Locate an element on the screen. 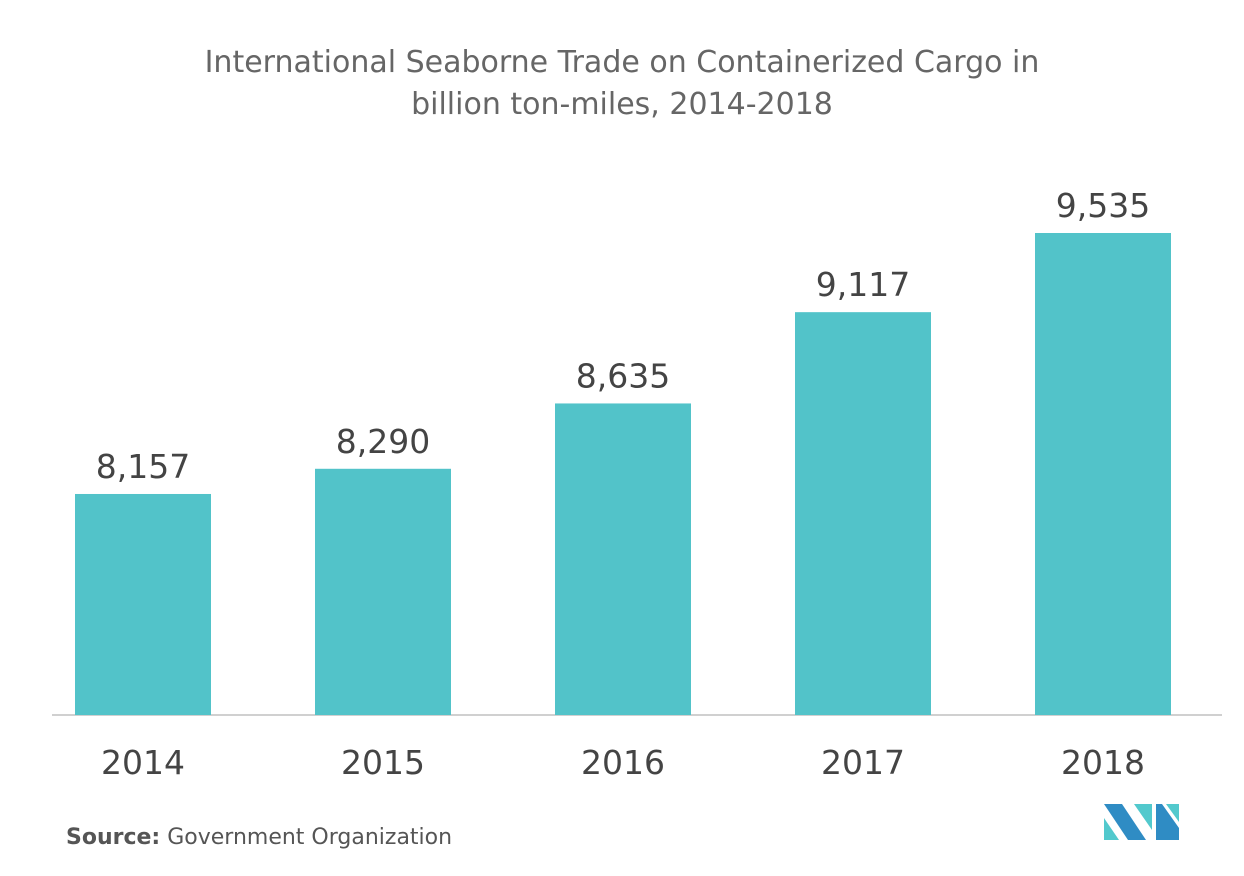 This screenshot has width=1244, height=876. chart-title-line-2: billion ton-miles, 2014-2018 is located at coordinates (622, 104).